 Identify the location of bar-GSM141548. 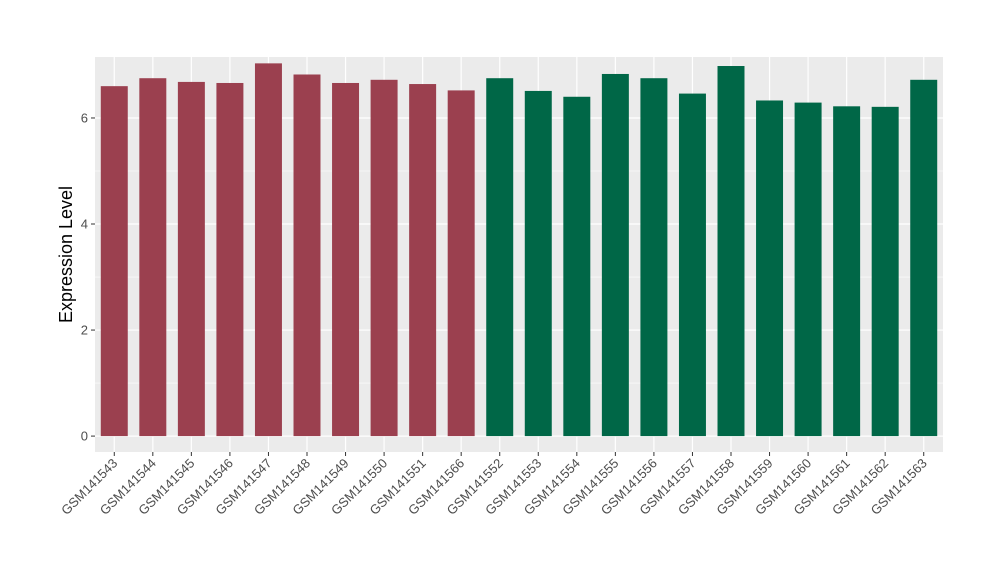
(307, 255).